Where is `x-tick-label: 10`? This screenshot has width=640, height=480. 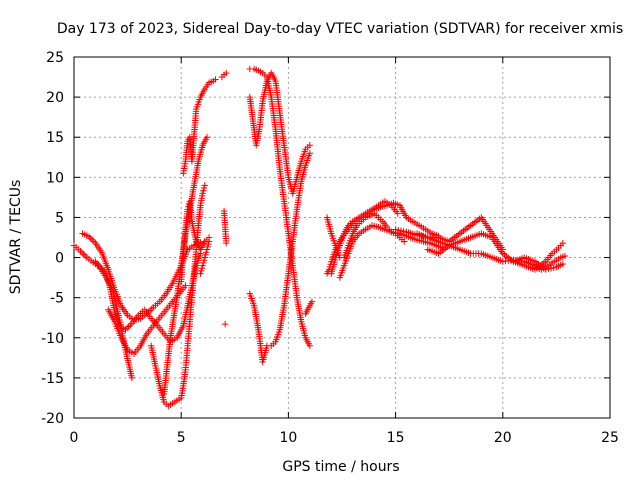 x-tick-label: 10 is located at coordinates (288, 438).